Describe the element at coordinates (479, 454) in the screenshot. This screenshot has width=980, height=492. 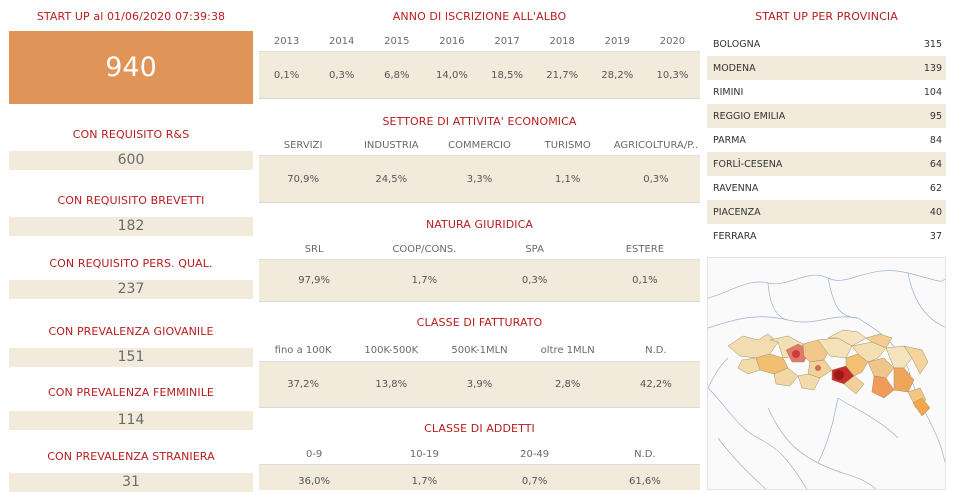
I see `addetti-headers: 0-9 10-19 20-49 N.D.` at that location.